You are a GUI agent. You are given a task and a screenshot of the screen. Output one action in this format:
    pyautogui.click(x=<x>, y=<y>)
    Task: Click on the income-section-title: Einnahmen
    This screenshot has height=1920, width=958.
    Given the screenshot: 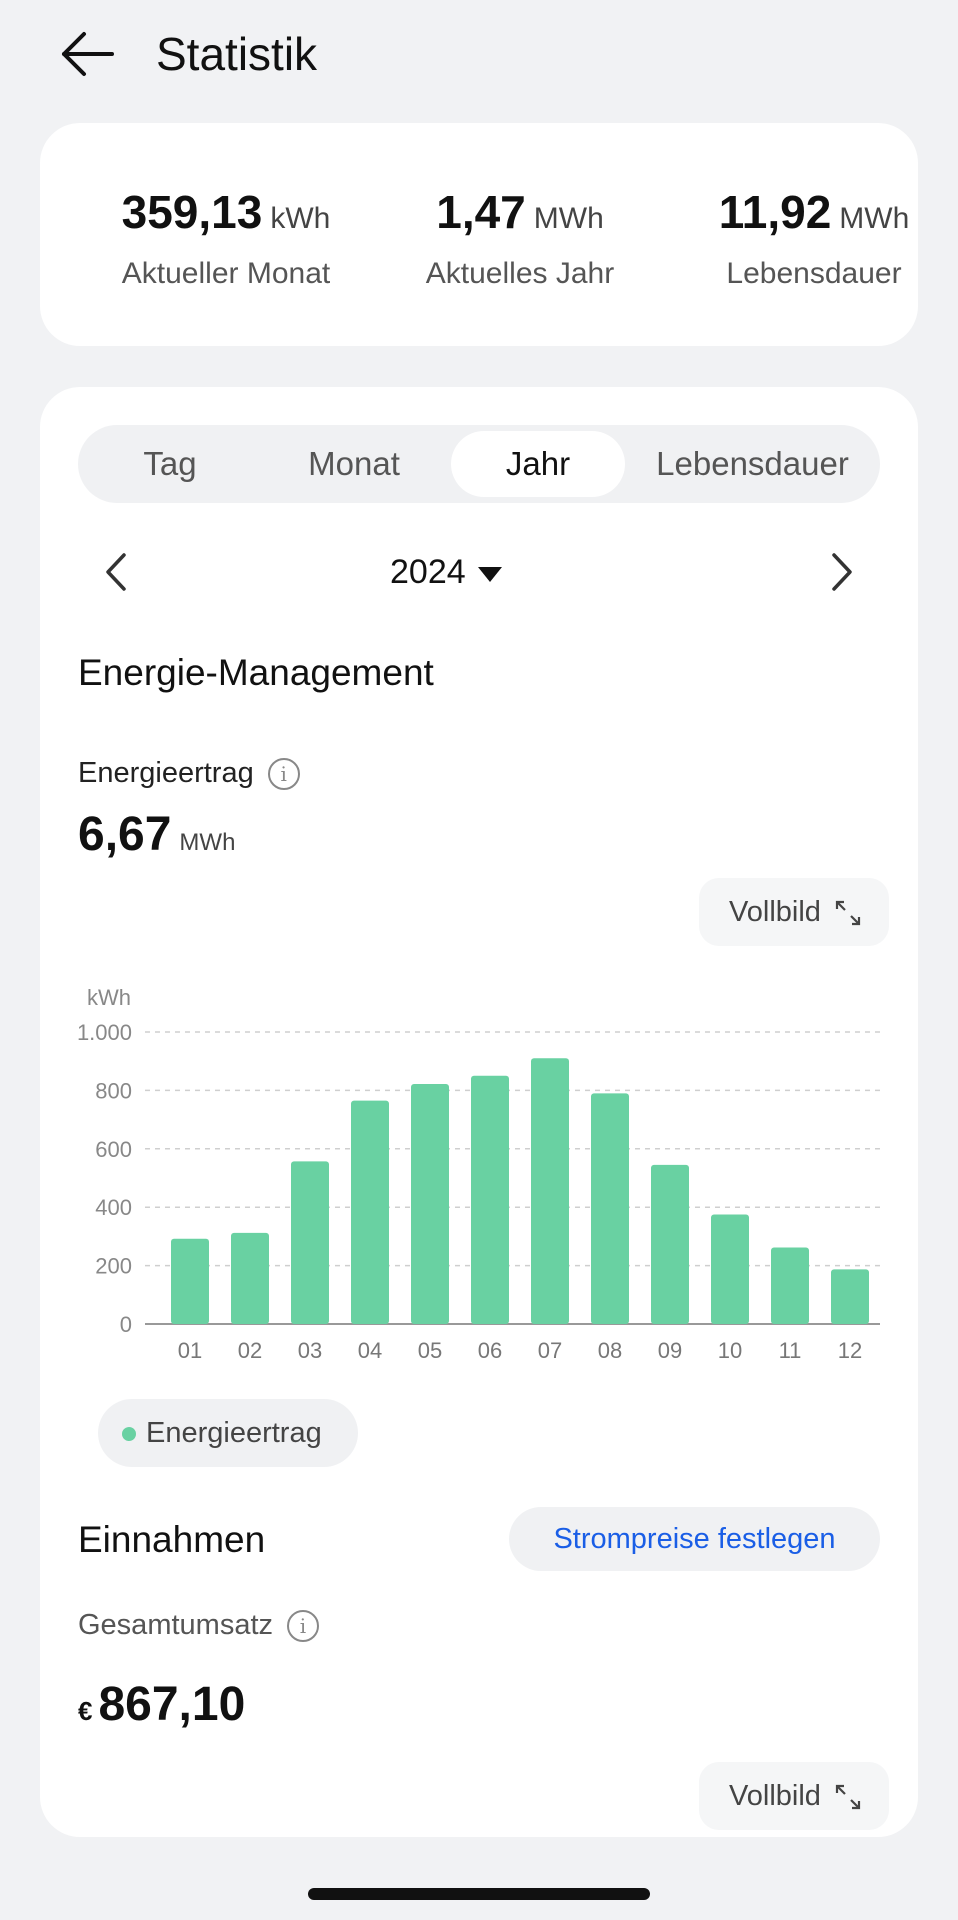 What is the action you would take?
    pyautogui.click(x=172, y=1539)
    